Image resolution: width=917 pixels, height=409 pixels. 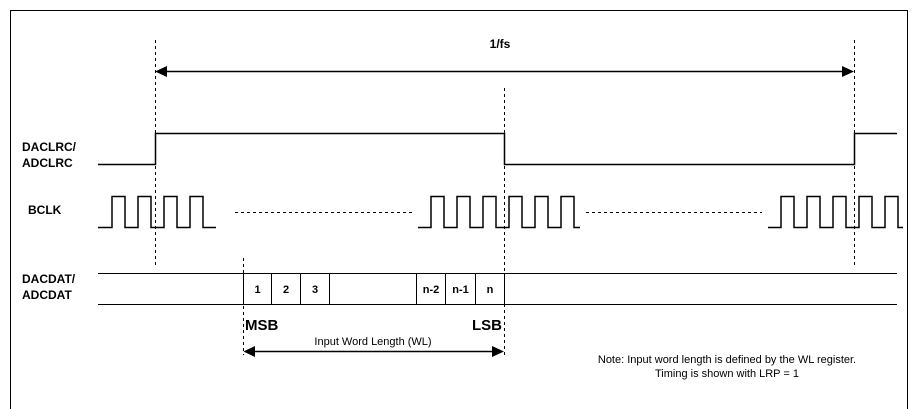 I want to click on data-bit-cells: 1 2 3 n-2 n-1 n, so click(x=374, y=289).